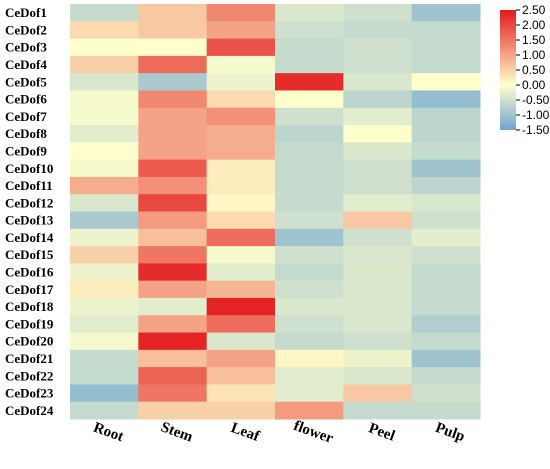  What do you see at coordinates (29, 358) in the screenshot?
I see `row-label: CeDof21` at bounding box center [29, 358].